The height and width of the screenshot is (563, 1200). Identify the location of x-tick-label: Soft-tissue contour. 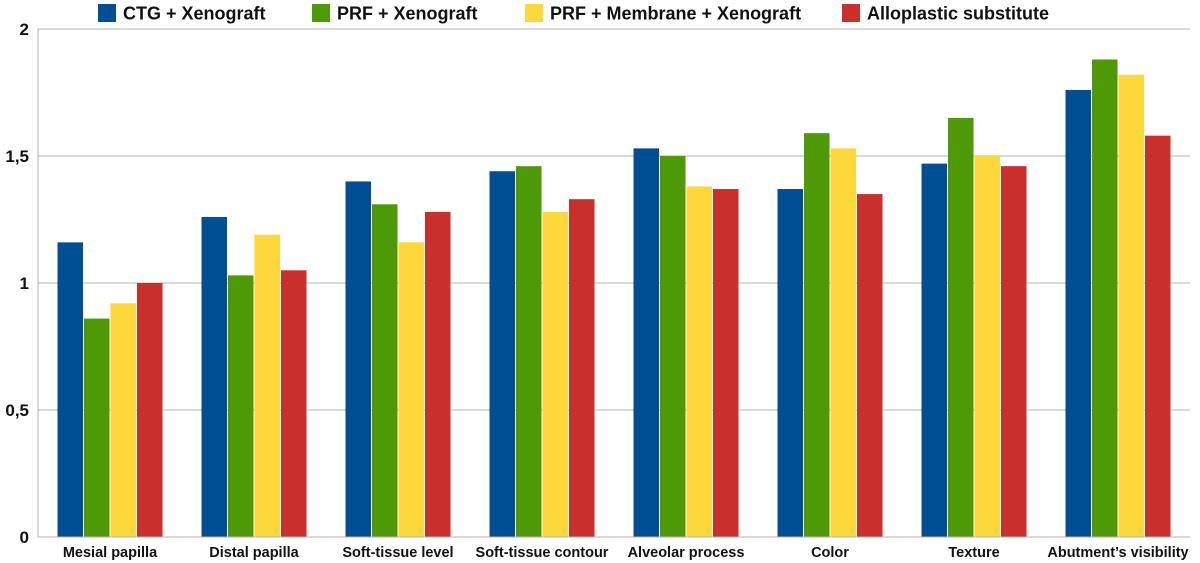
(542, 553).